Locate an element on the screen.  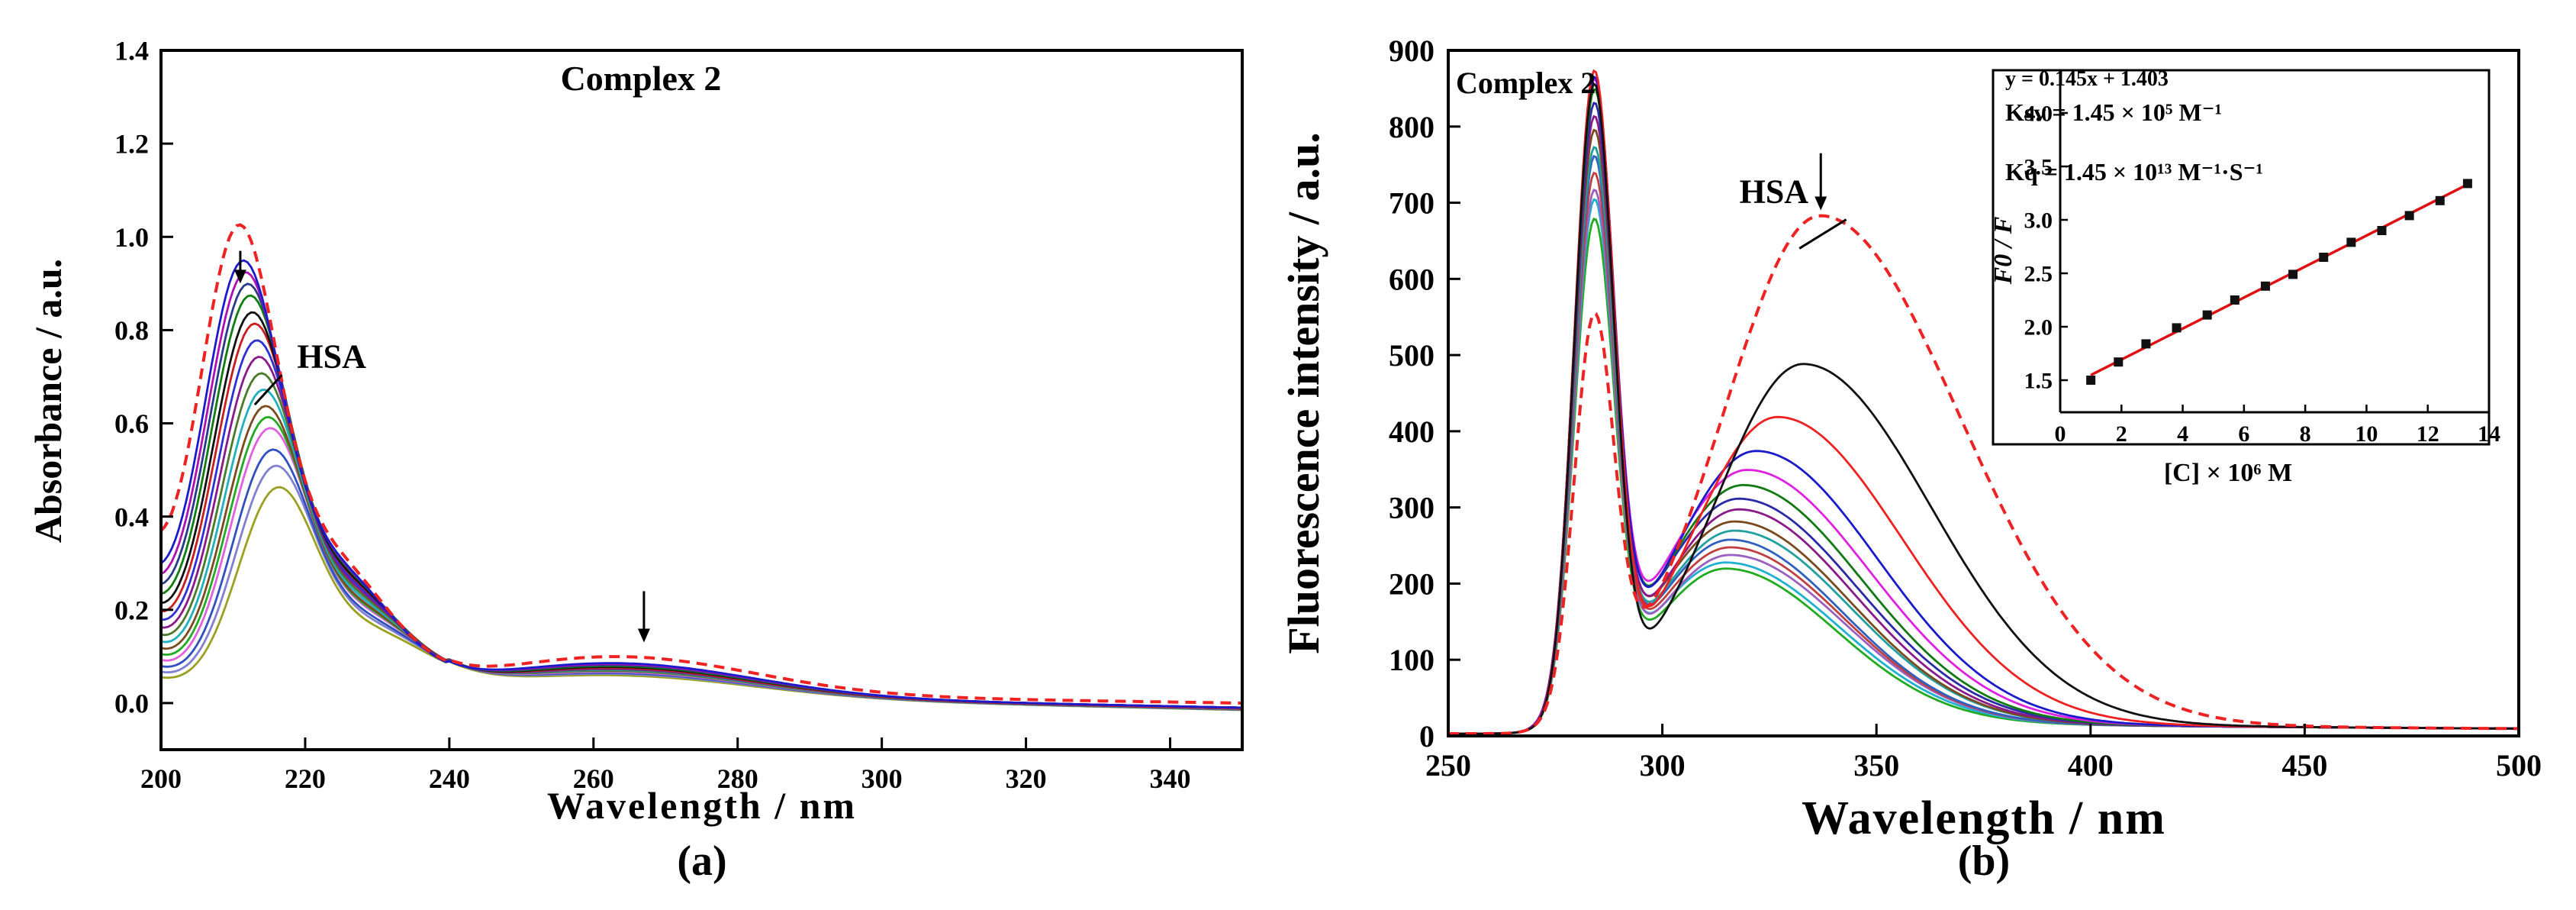
y-tick-label: 3.0 is located at coordinates (2038, 221).